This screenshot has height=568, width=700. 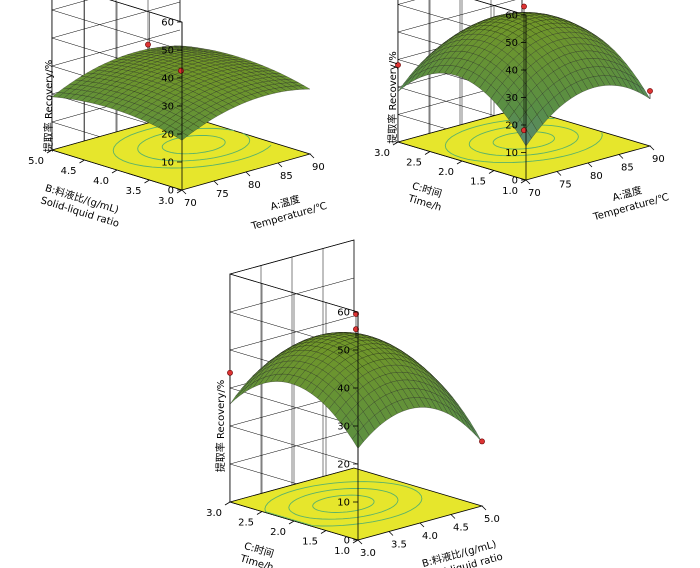 I want to click on a-tick-label: 5.0, so click(x=492, y=519).